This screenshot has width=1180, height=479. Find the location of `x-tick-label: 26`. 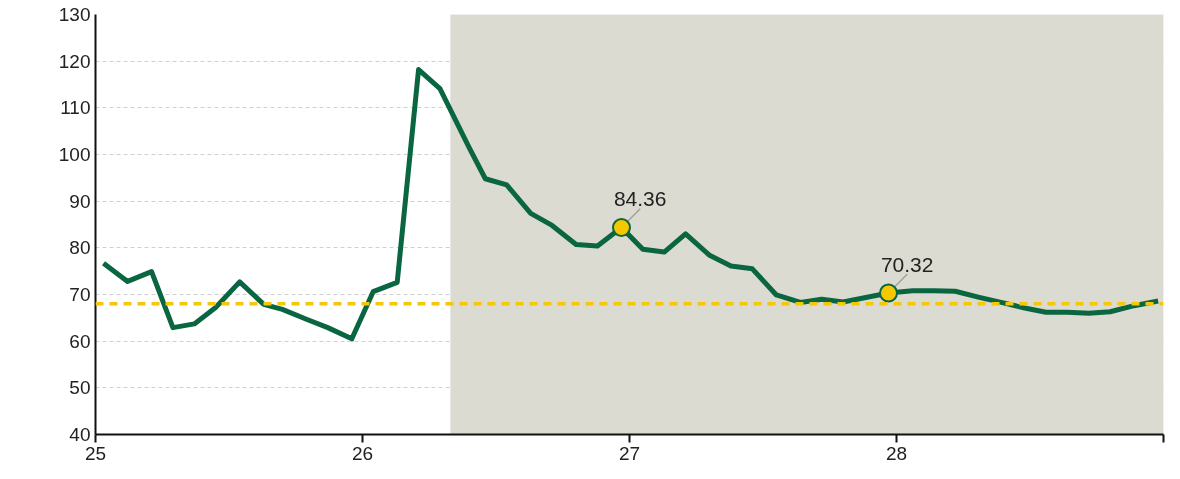

x-tick-label: 26 is located at coordinates (362, 453).